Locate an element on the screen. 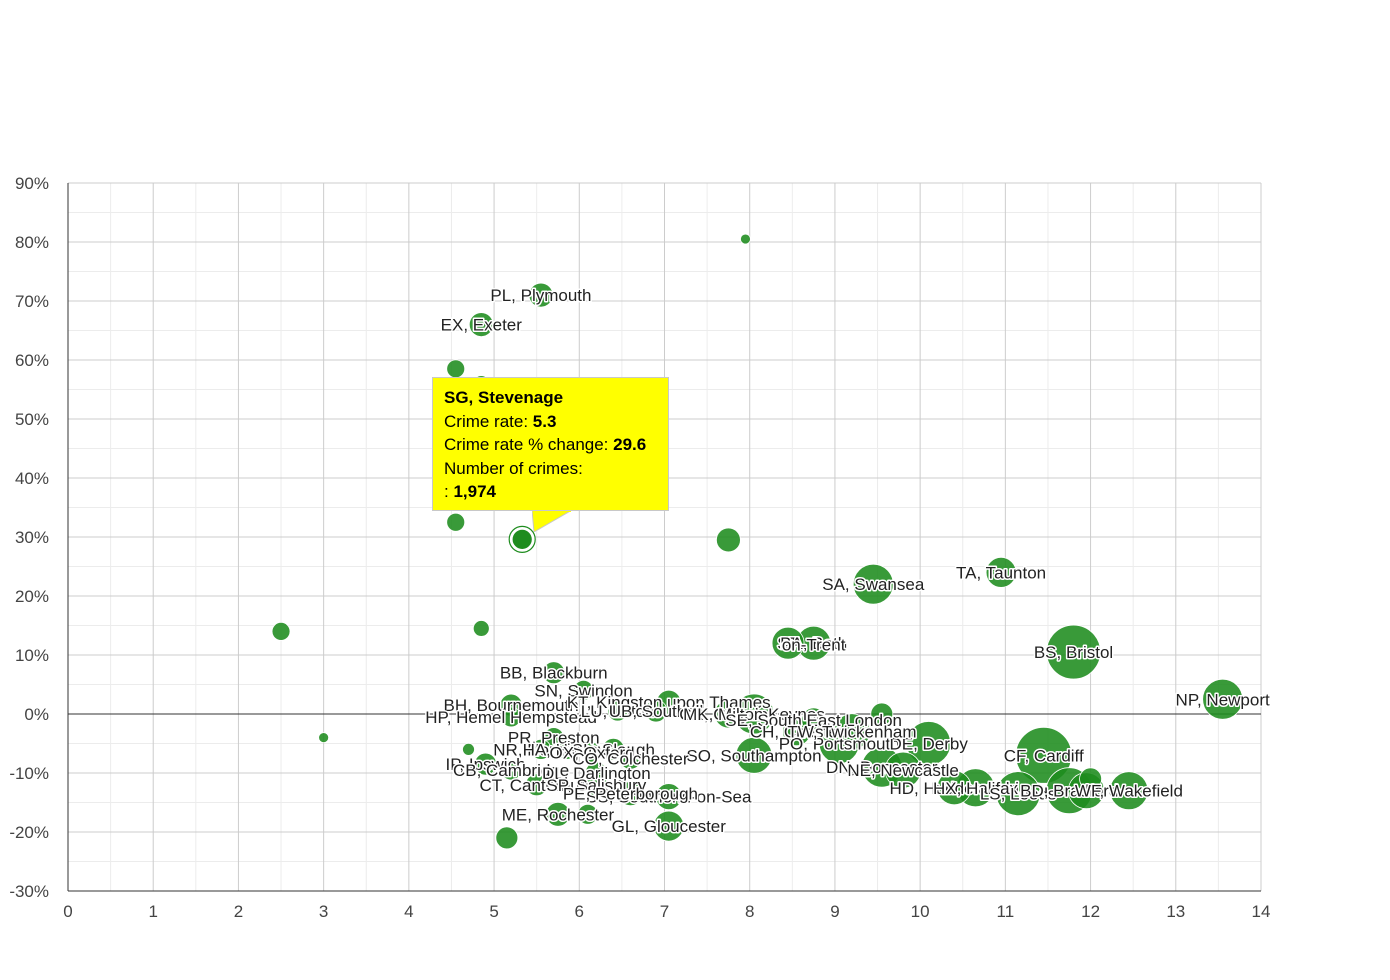 The image size is (1390, 980). tooltip-line-count: : 1,974 is located at coordinates (470, 491).